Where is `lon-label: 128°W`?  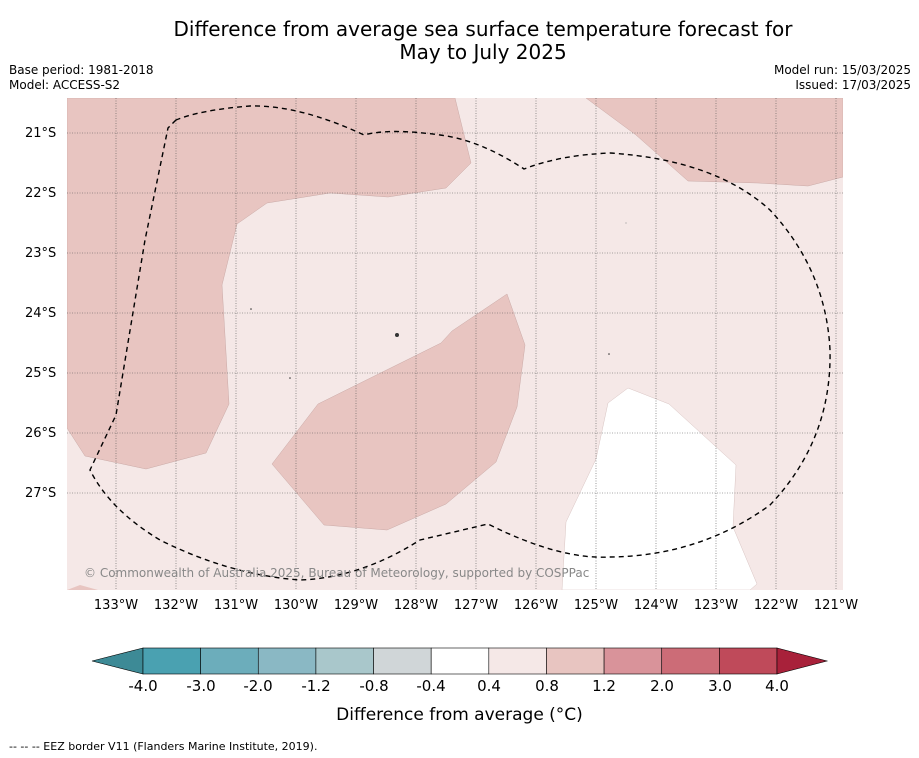 lon-label: 128°W is located at coordinates (416, 605).